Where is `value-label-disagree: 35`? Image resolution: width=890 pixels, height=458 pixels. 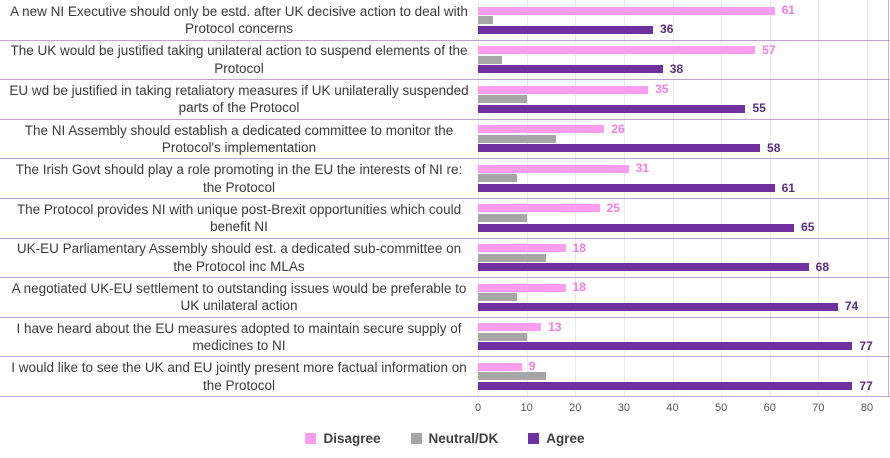 value-label-disagree: 35 is located at coordinates (662, 89).